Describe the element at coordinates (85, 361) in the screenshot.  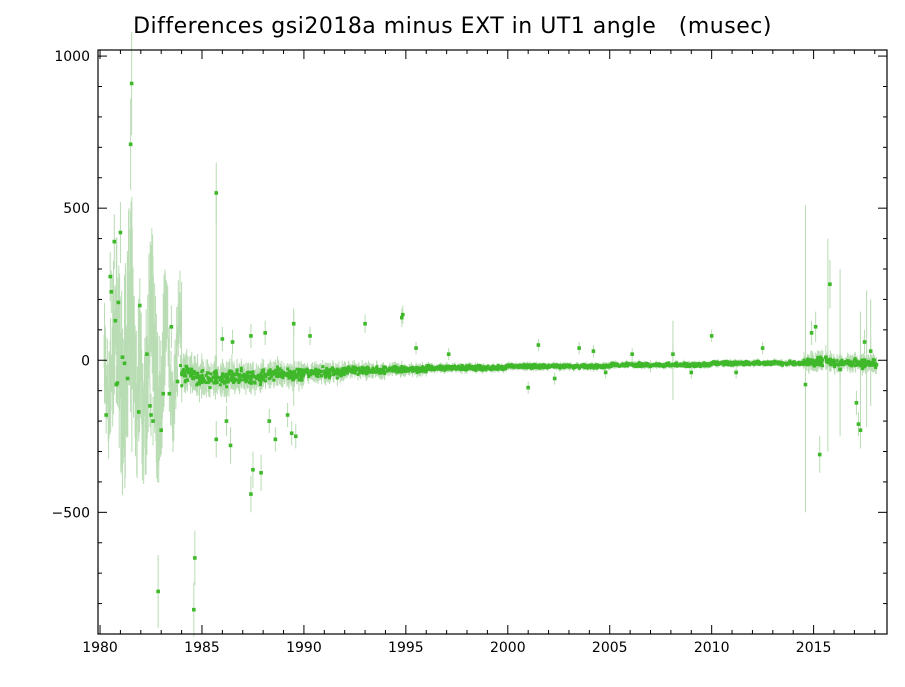
I see `y-tick-label: 0` at that location.